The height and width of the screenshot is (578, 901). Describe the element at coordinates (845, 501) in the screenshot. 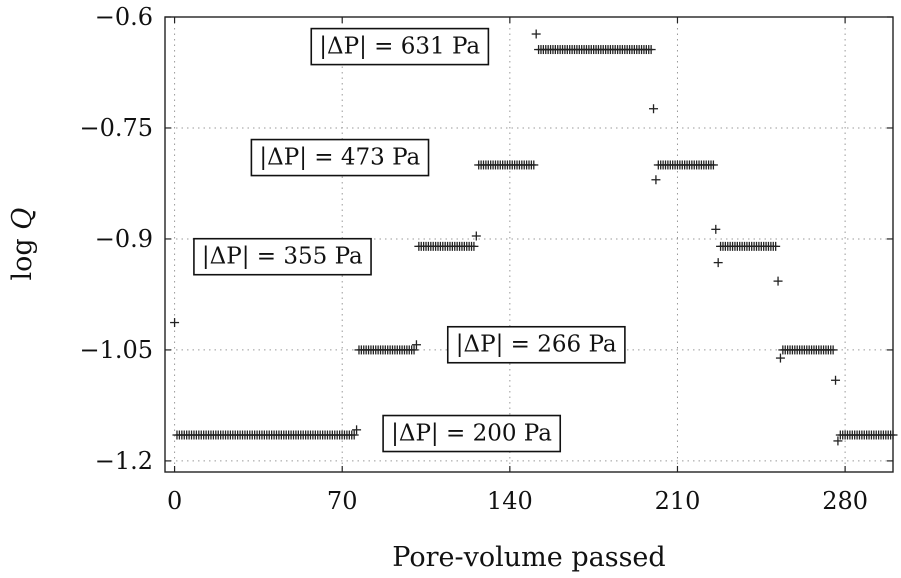

I see `x-tick-label: 280` at that location.